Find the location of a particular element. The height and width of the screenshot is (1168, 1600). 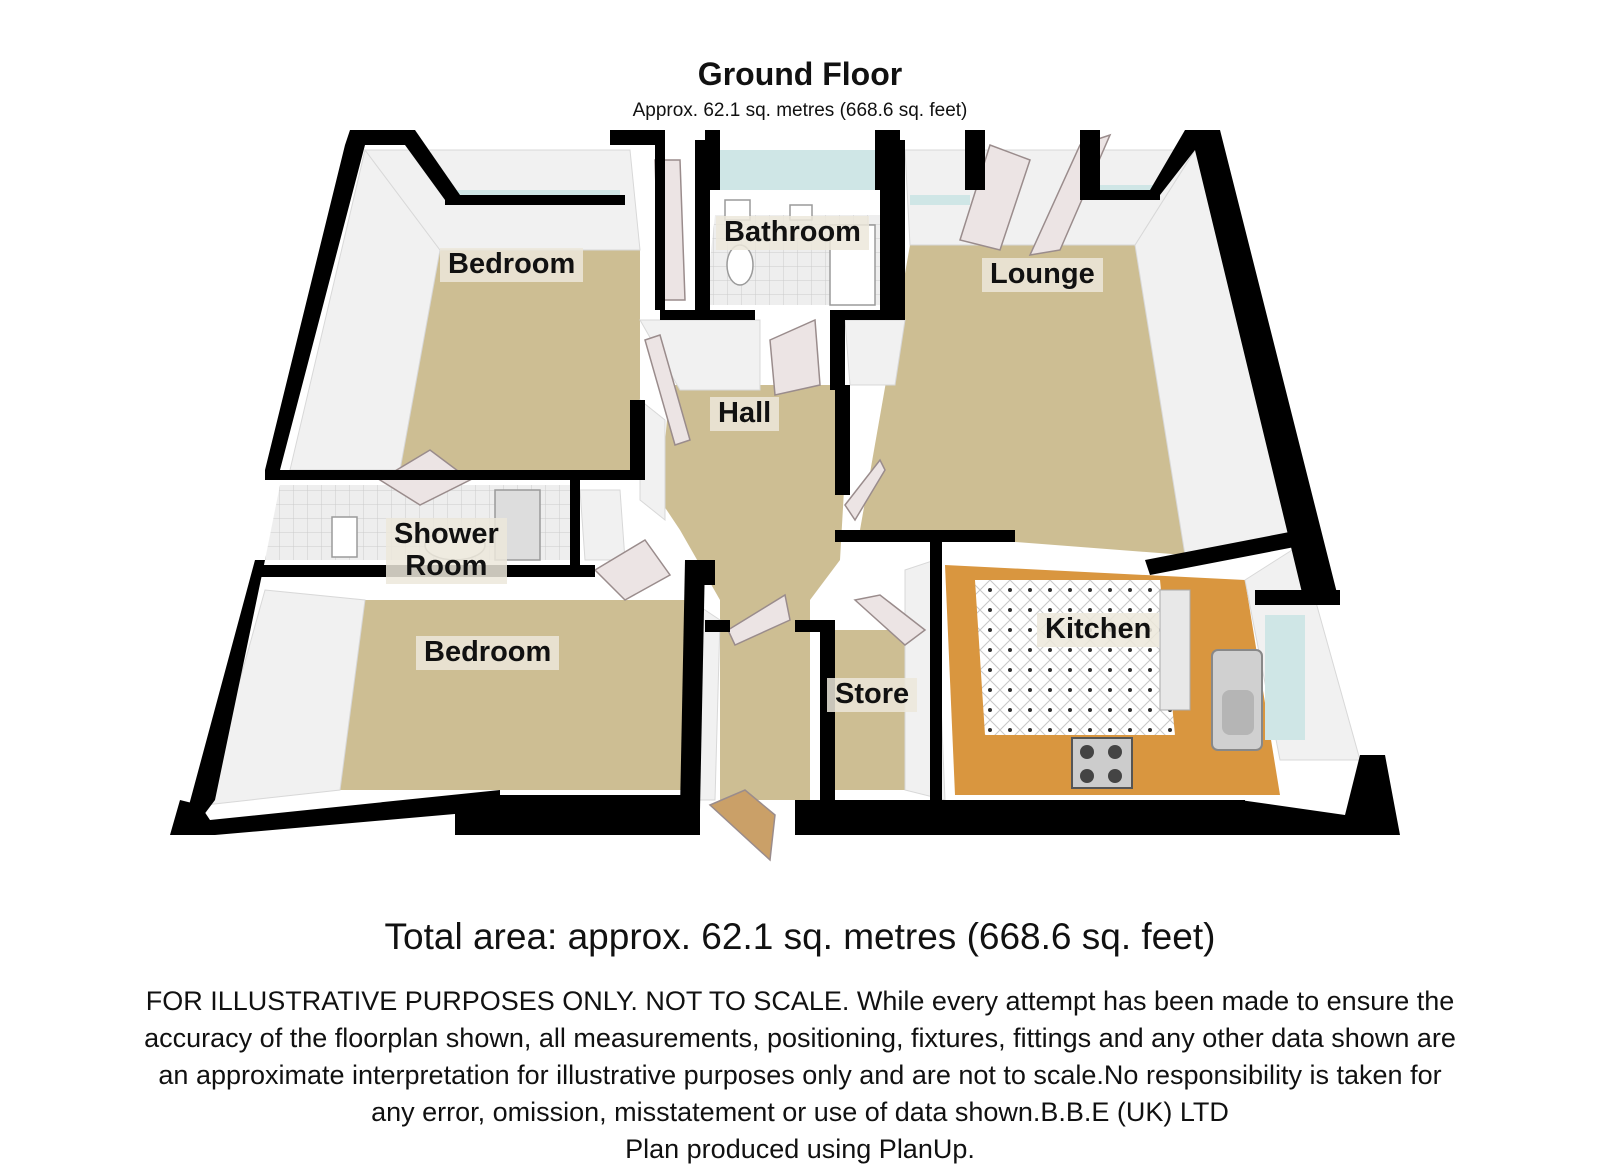

room-label-kitchen: Kitchen is located at coordinates (1098, 630).